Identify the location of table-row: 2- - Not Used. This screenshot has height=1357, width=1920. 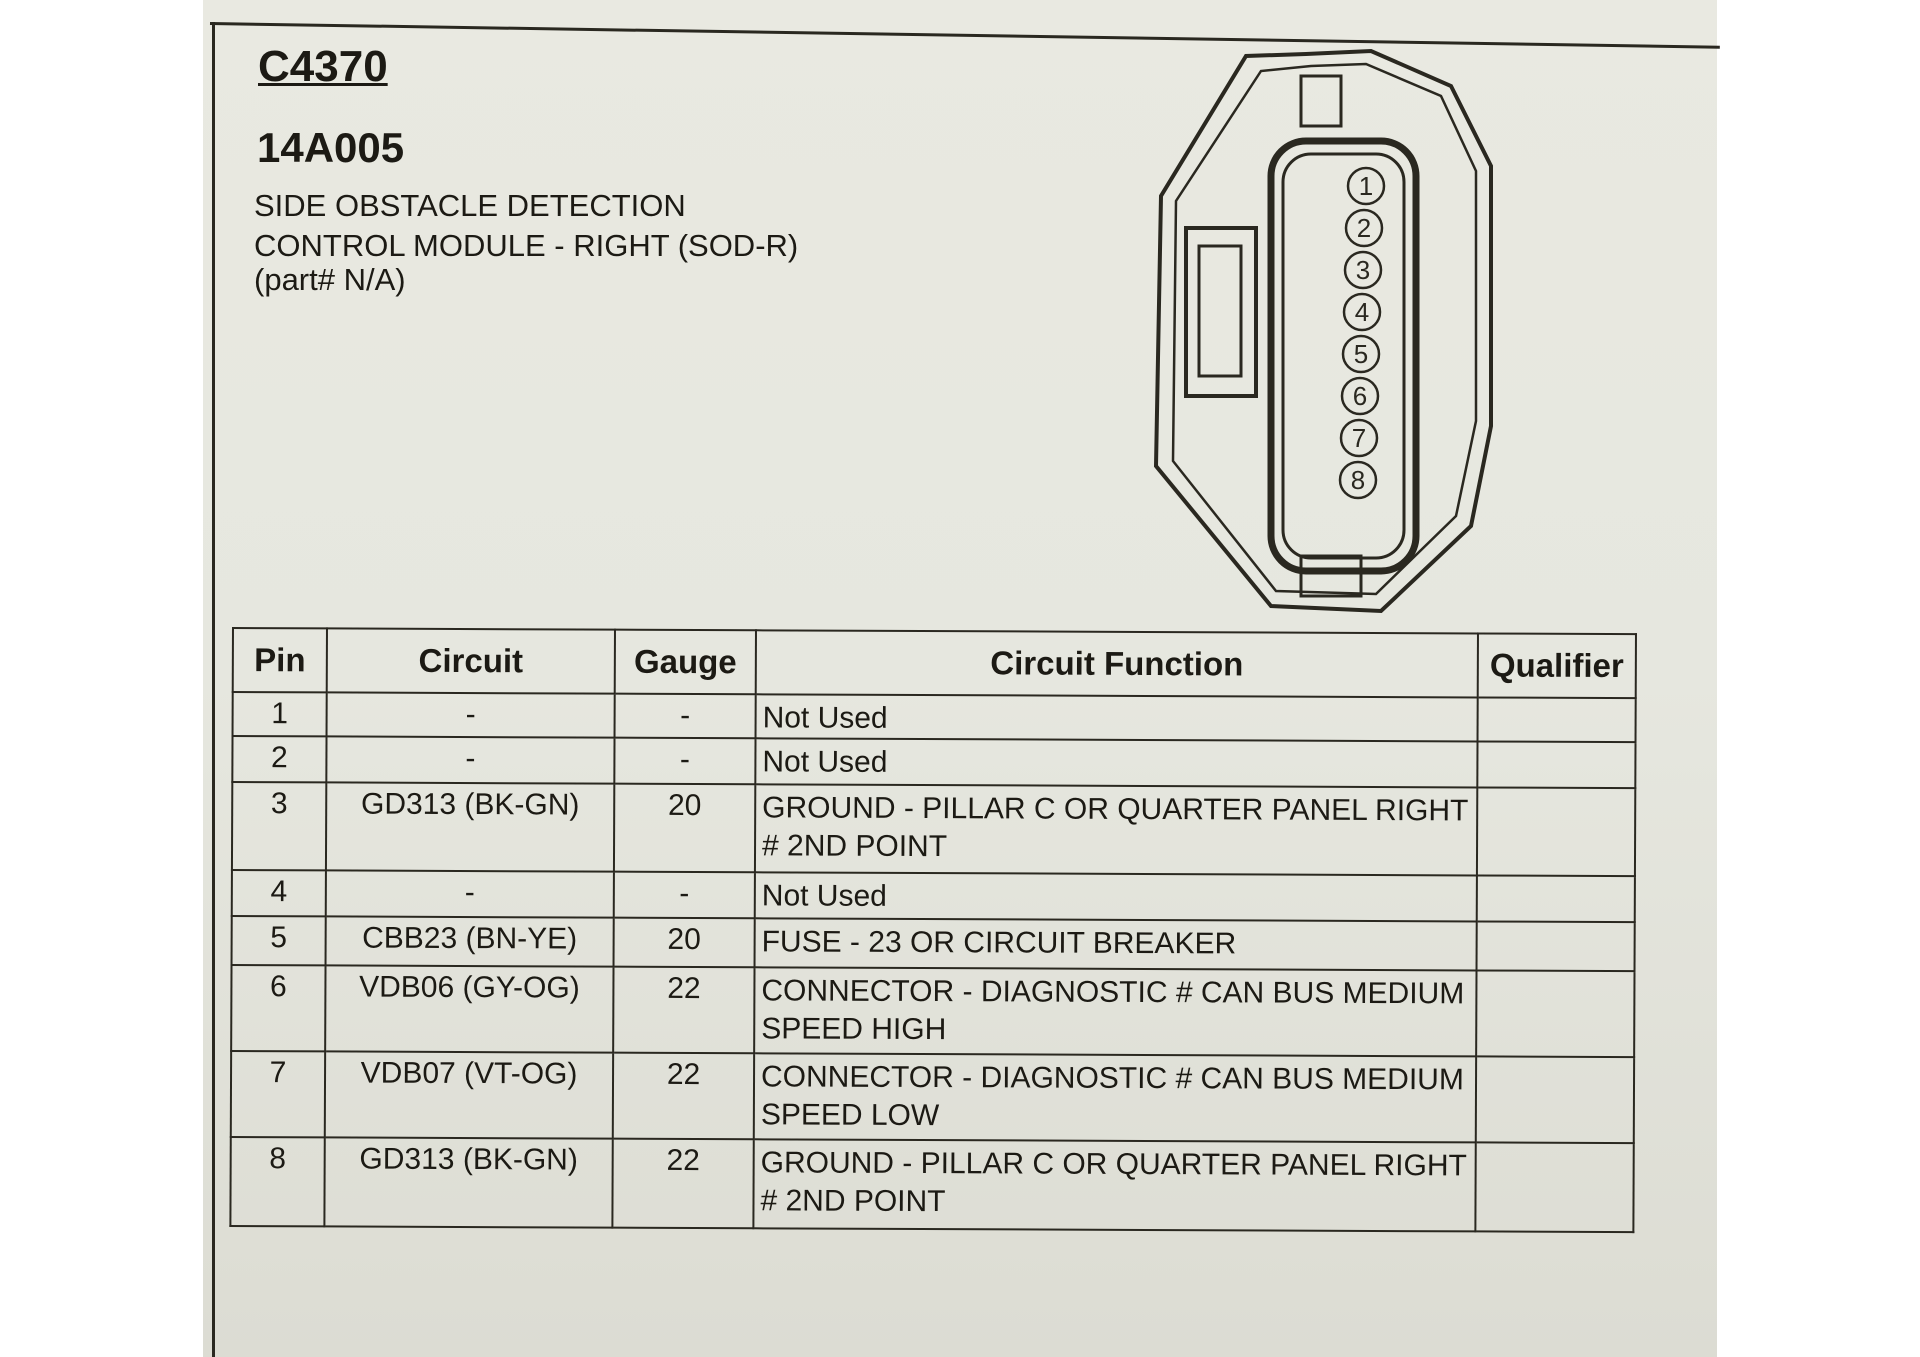
(934, 762).